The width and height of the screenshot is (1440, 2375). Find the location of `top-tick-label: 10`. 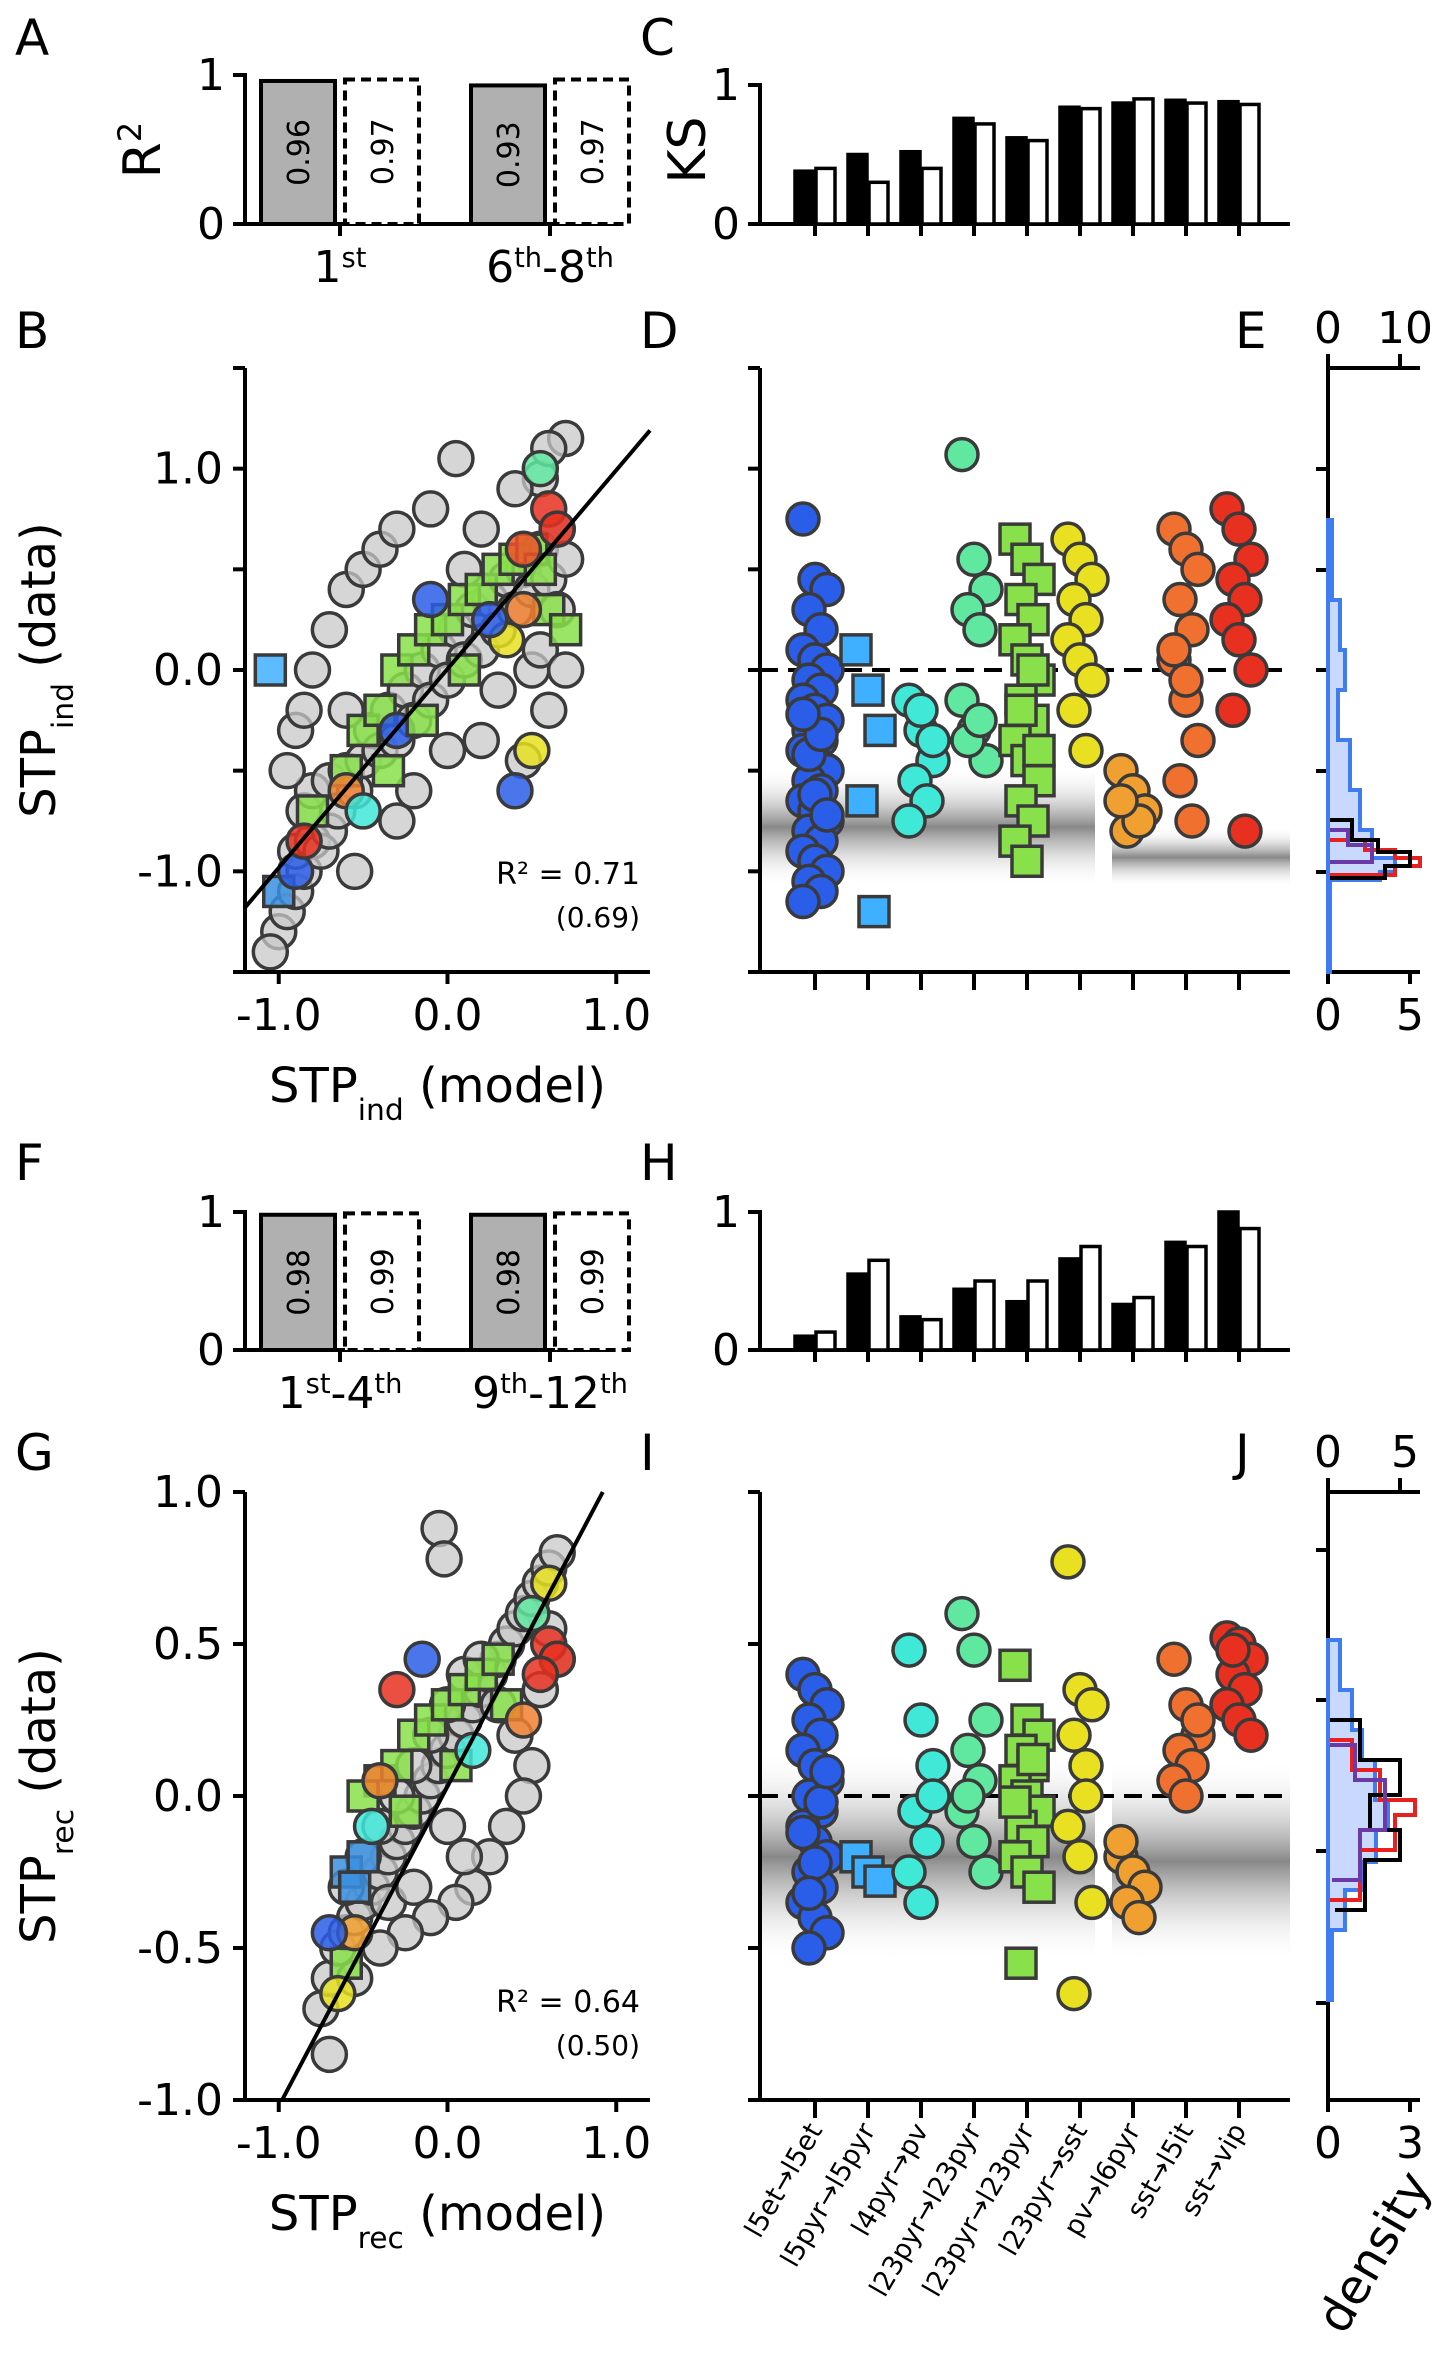

top-tick-label: 10 is located at coordinates (1405, 328).